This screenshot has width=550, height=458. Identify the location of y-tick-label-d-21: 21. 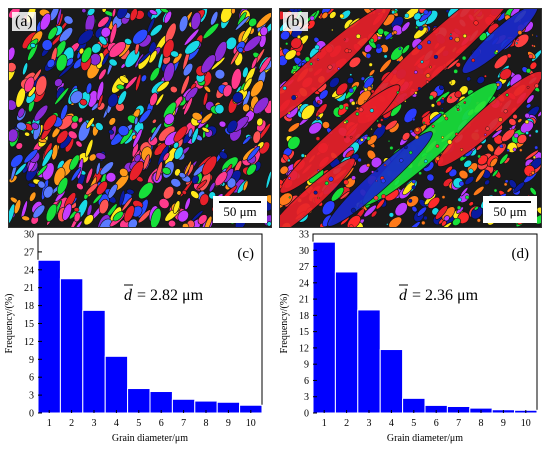
(304, 300).